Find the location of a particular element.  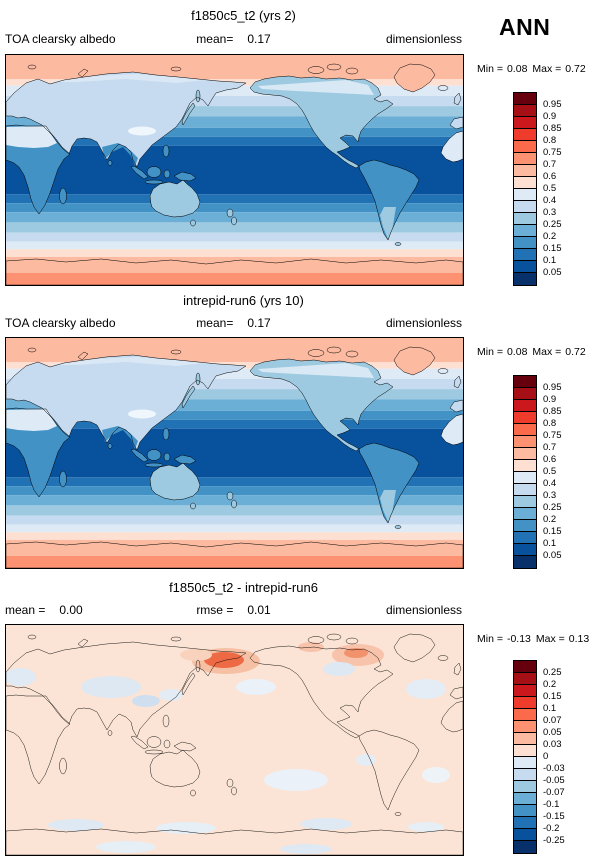

panel2-max-value: 0.72 is located at coordinates (575, 352).